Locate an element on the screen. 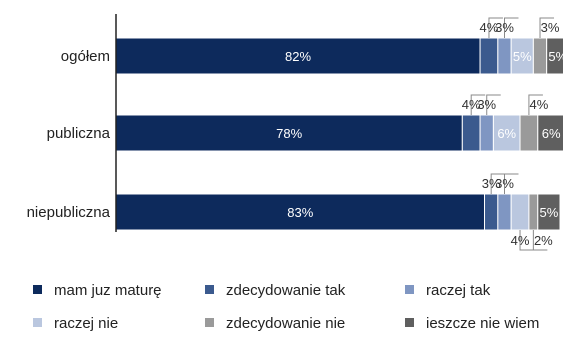 The image size is (563, 337). legend-label: raczej tak is located at coordinates (458, 290).